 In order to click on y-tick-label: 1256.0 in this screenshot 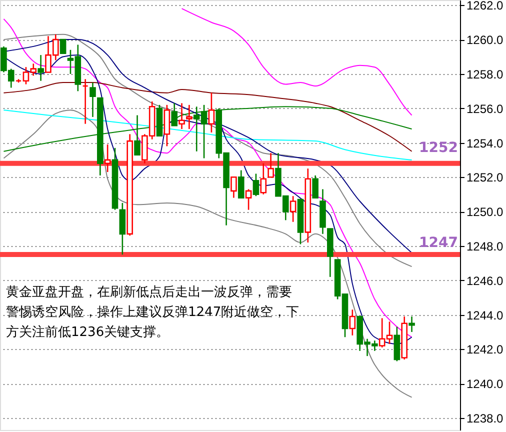, I will do `click(485, 109)`.